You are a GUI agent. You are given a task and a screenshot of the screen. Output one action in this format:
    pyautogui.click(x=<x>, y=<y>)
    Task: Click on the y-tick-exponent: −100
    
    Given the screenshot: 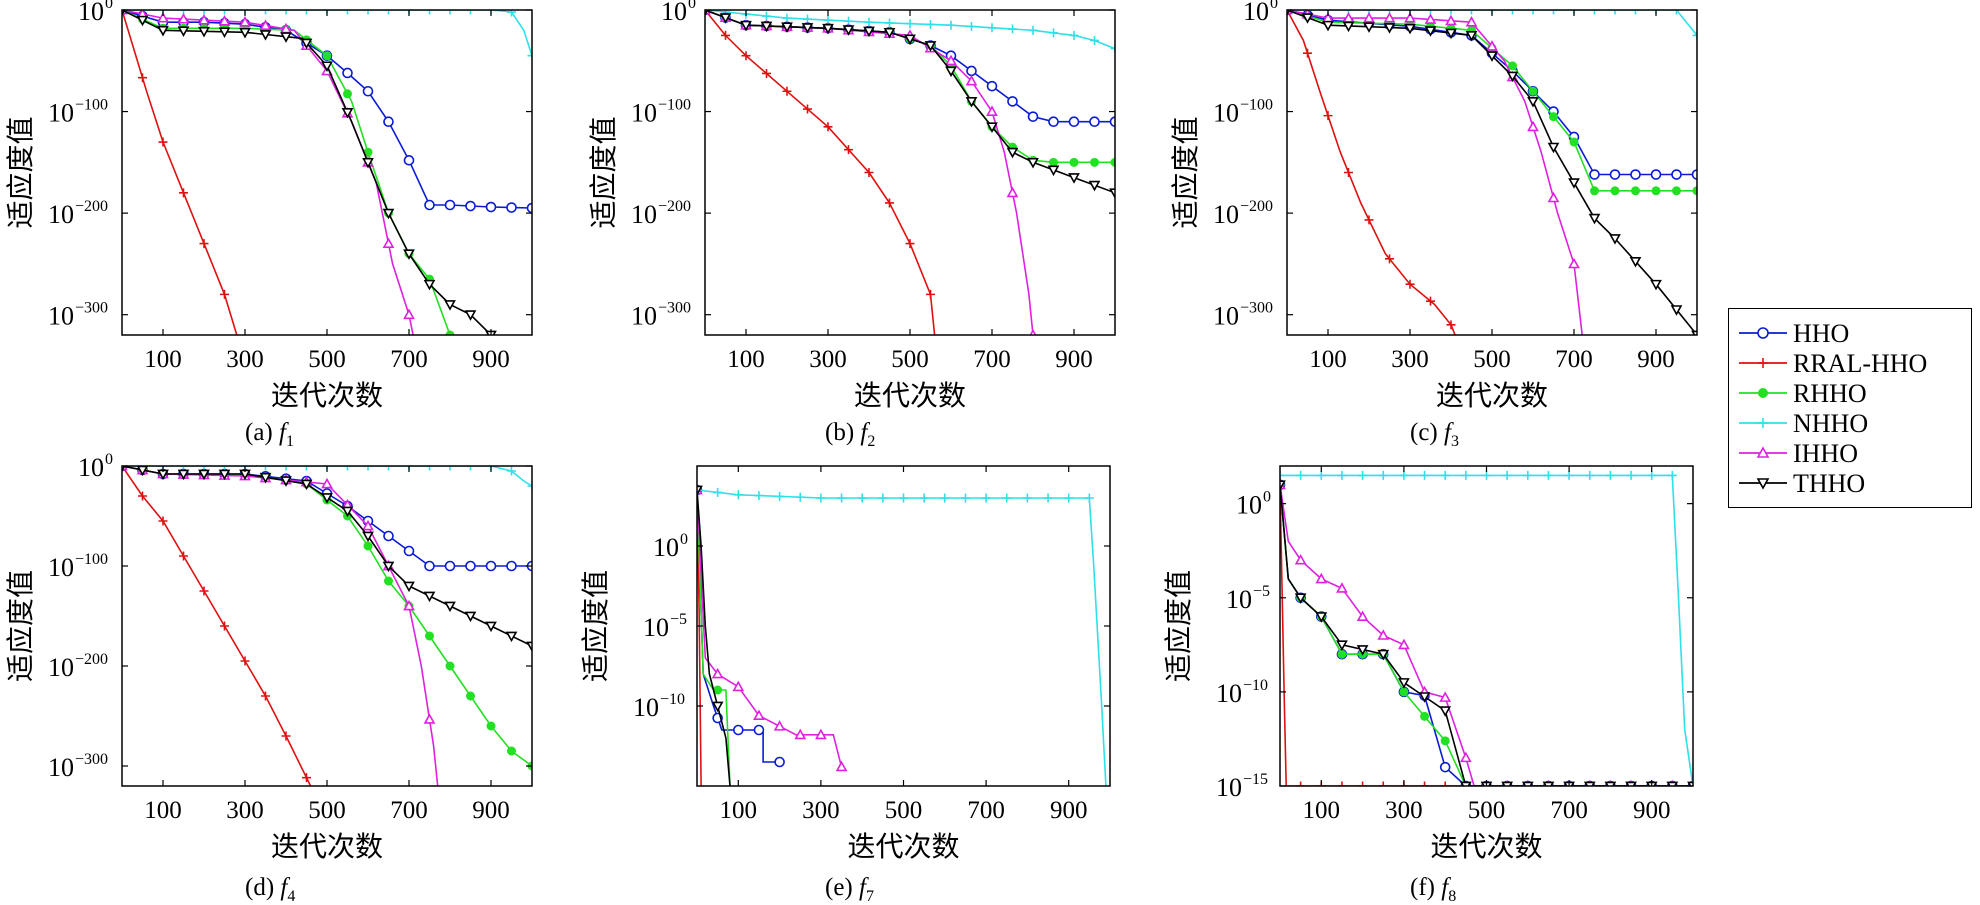 What is the action you would take?
    pyautogui.click(x=91, y=105)
    